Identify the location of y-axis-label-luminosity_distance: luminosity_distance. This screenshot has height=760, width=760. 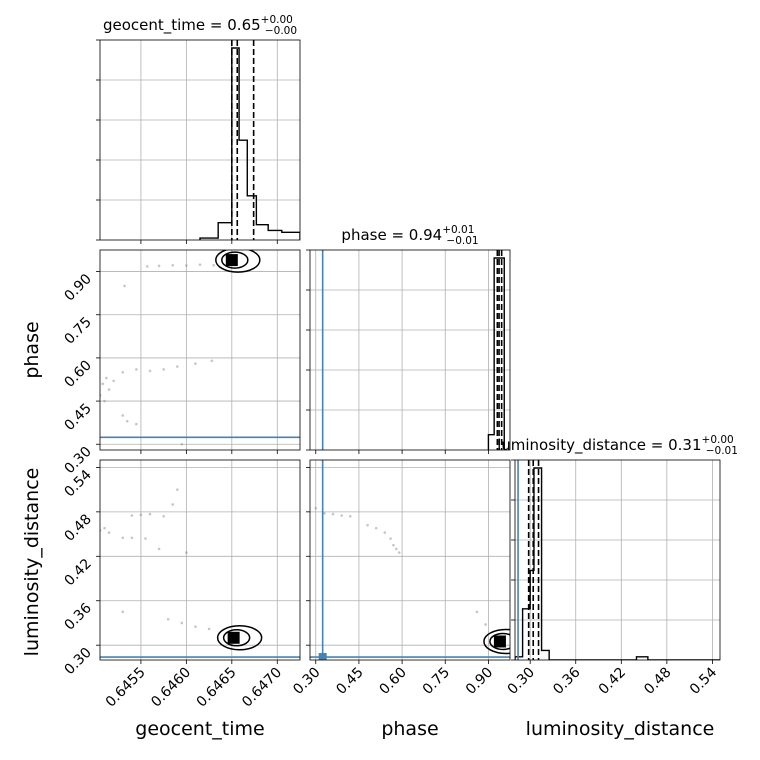
(32, 562).